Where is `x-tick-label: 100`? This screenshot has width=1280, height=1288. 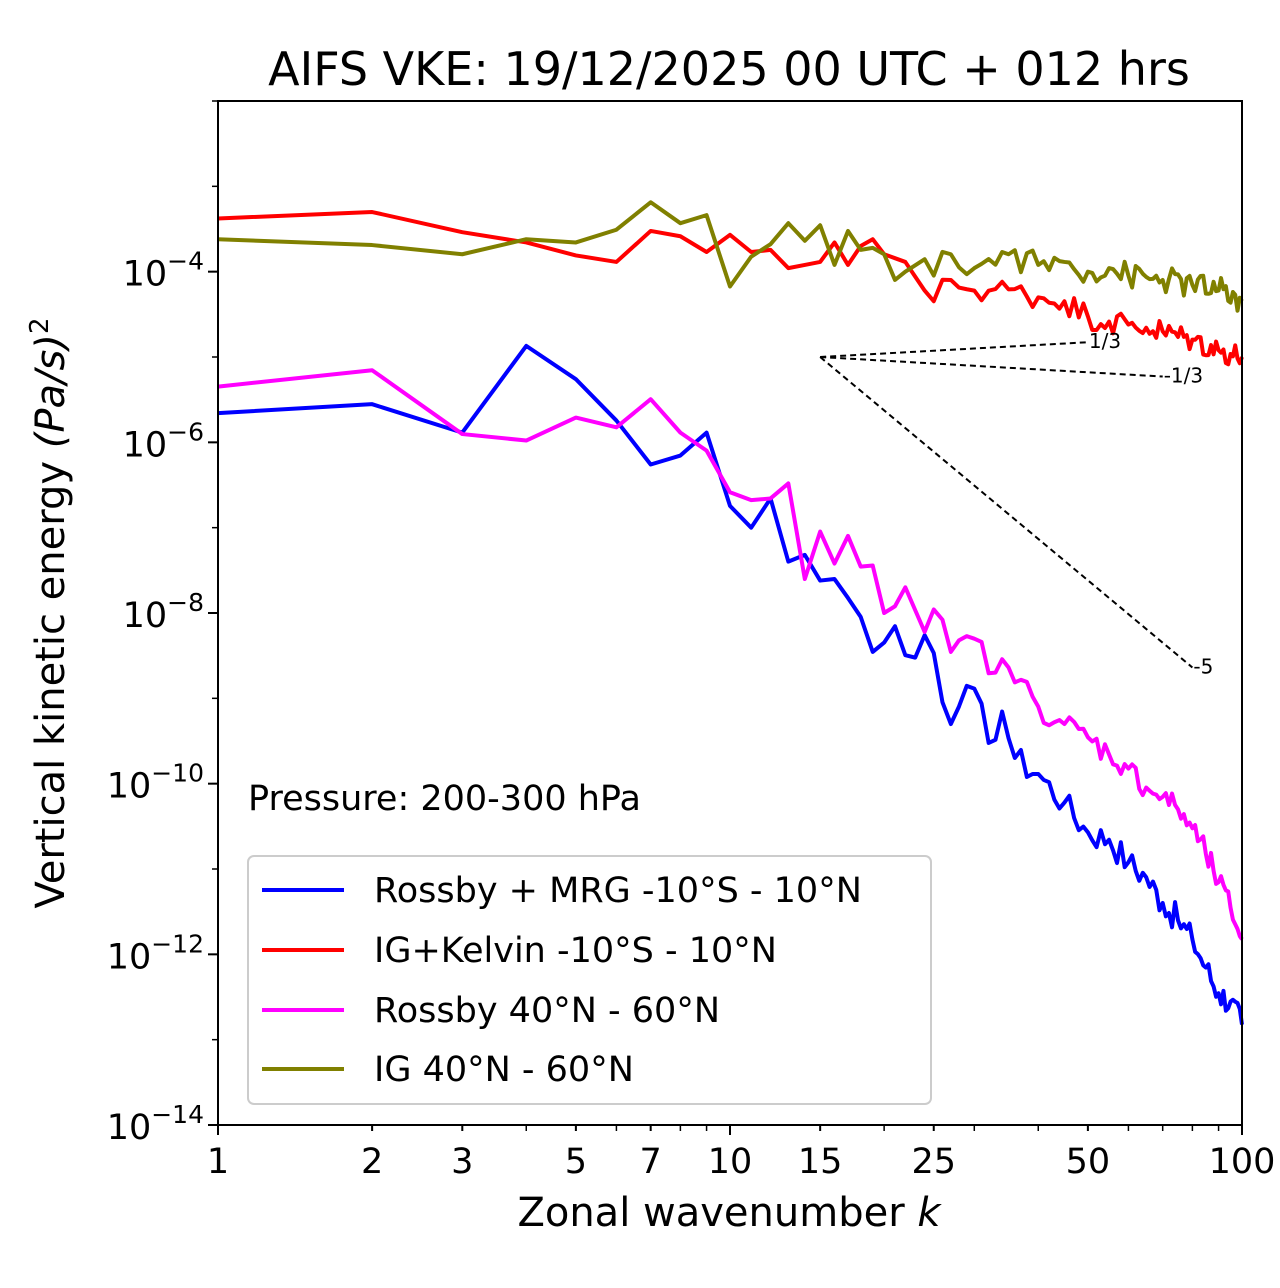
x-tick-label: 100 is located at coordinates (1242, 1162).